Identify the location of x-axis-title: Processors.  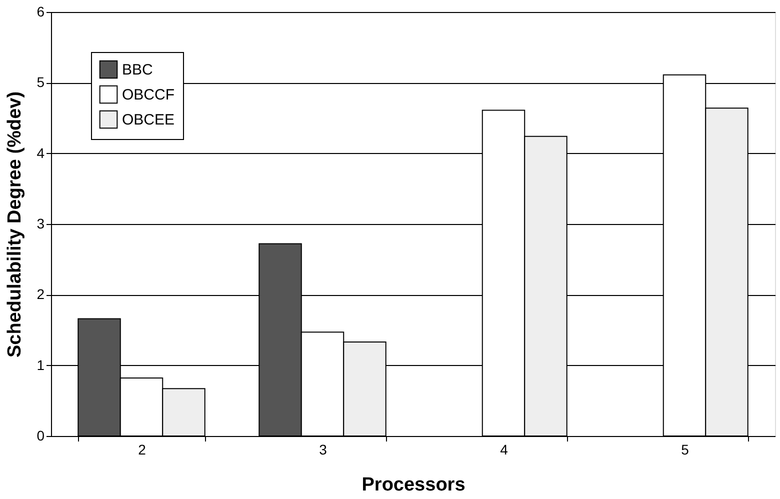
(414, 485).